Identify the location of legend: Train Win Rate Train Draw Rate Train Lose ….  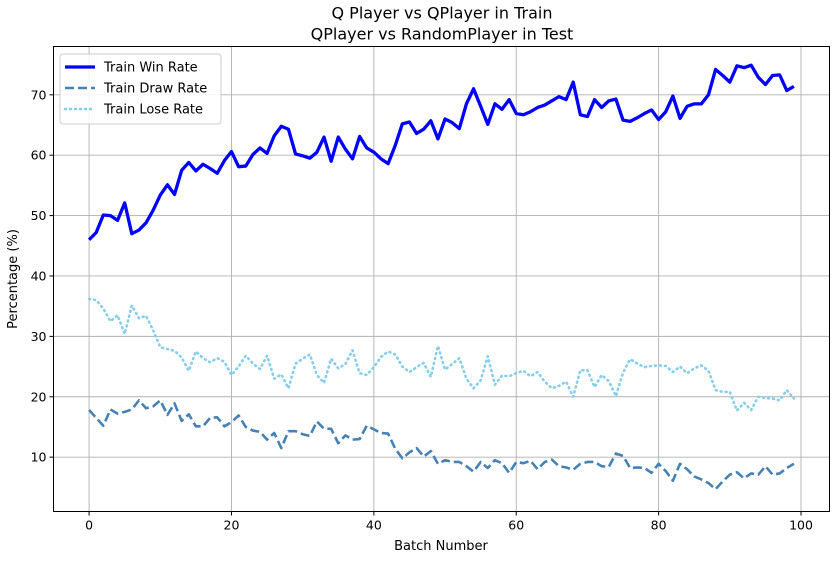
(140, 89).